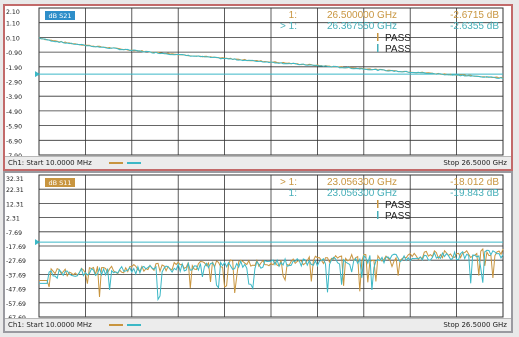 Image resolution: width=519 pixels, height=337 pixels. What do you see at coordinates (37, 242) in the screenshot?
I see `s11-reference-arrow` at bounding box center [37, 242].